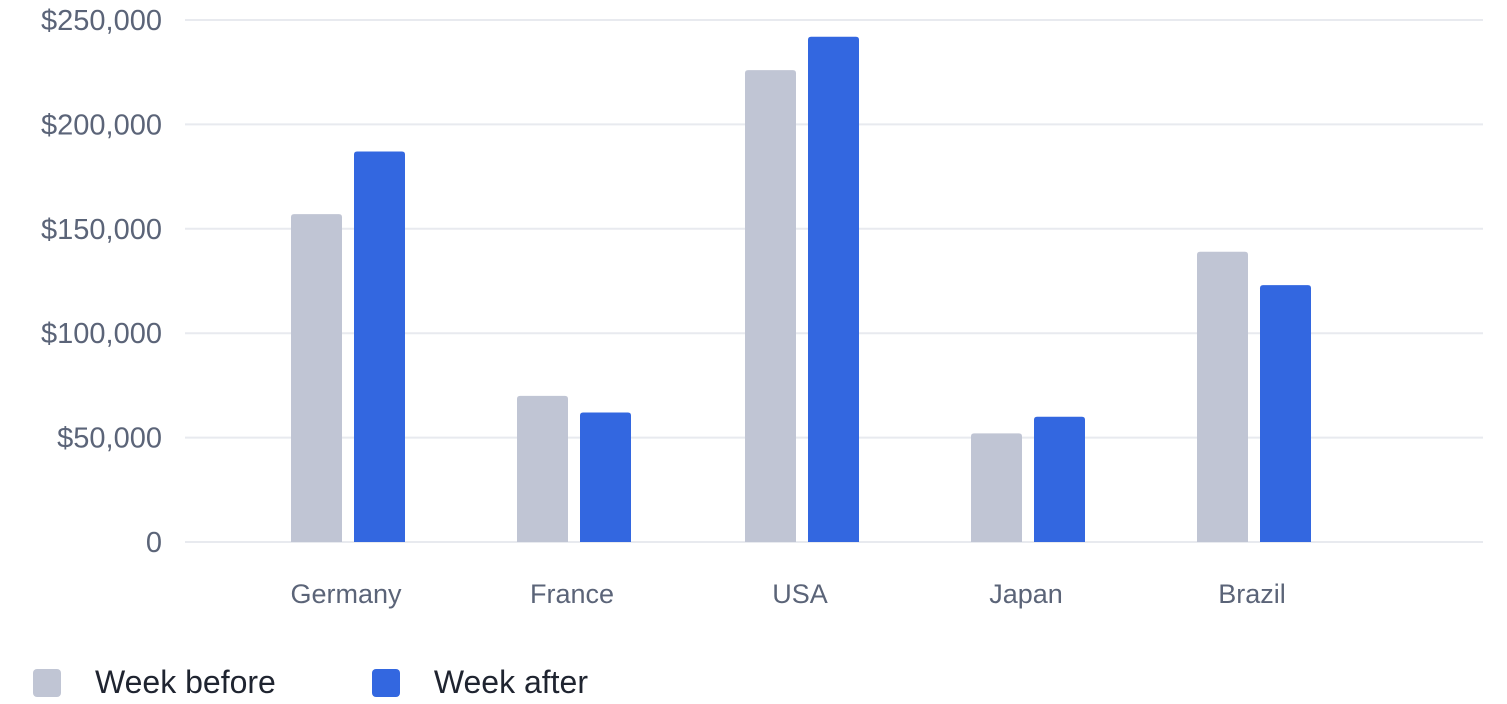 The image size is (1507, 704). Describe the element at coordinates (1252, 594) in the screenshot. I see `x-tick-label: Brazil` at that location.